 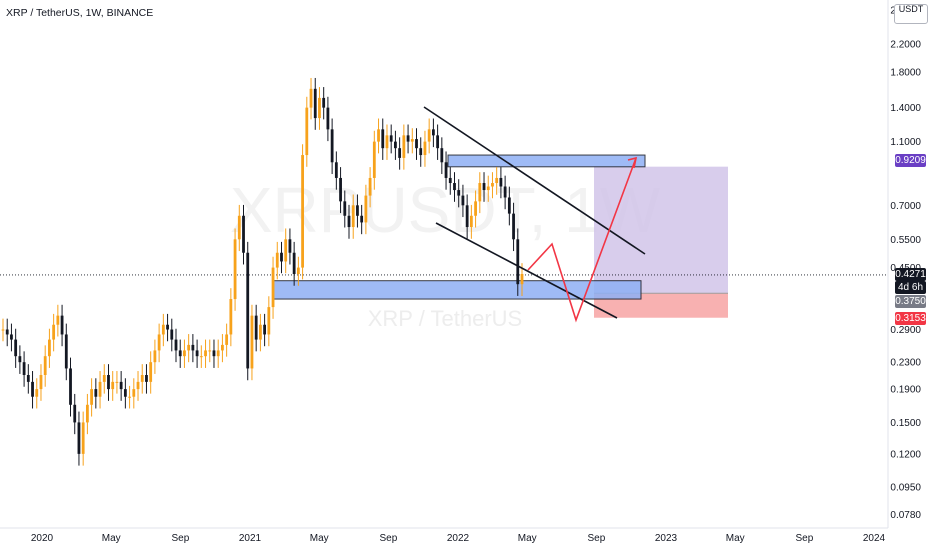 I want to click on trendlines-layer, so click(x=534, y=214).